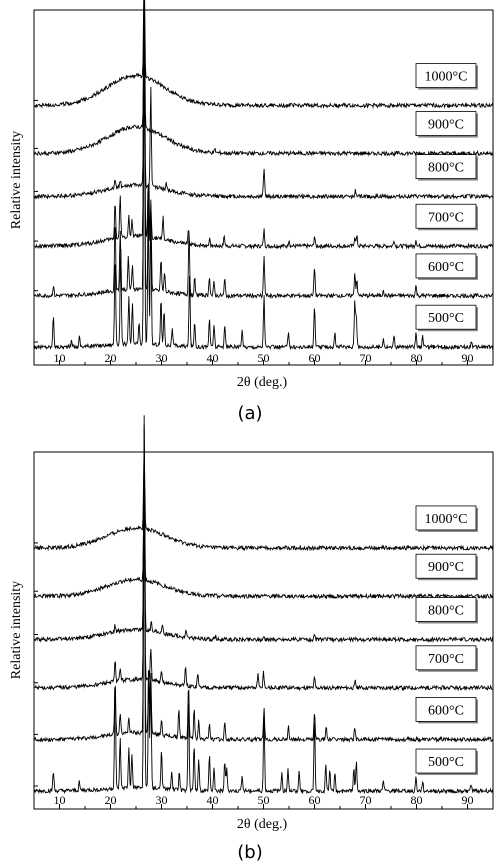 This screenshot has width=502, height=863. Describe the element at coordinates (249, 413) in the screenshot. I see `panel-label: (a)` at that location.